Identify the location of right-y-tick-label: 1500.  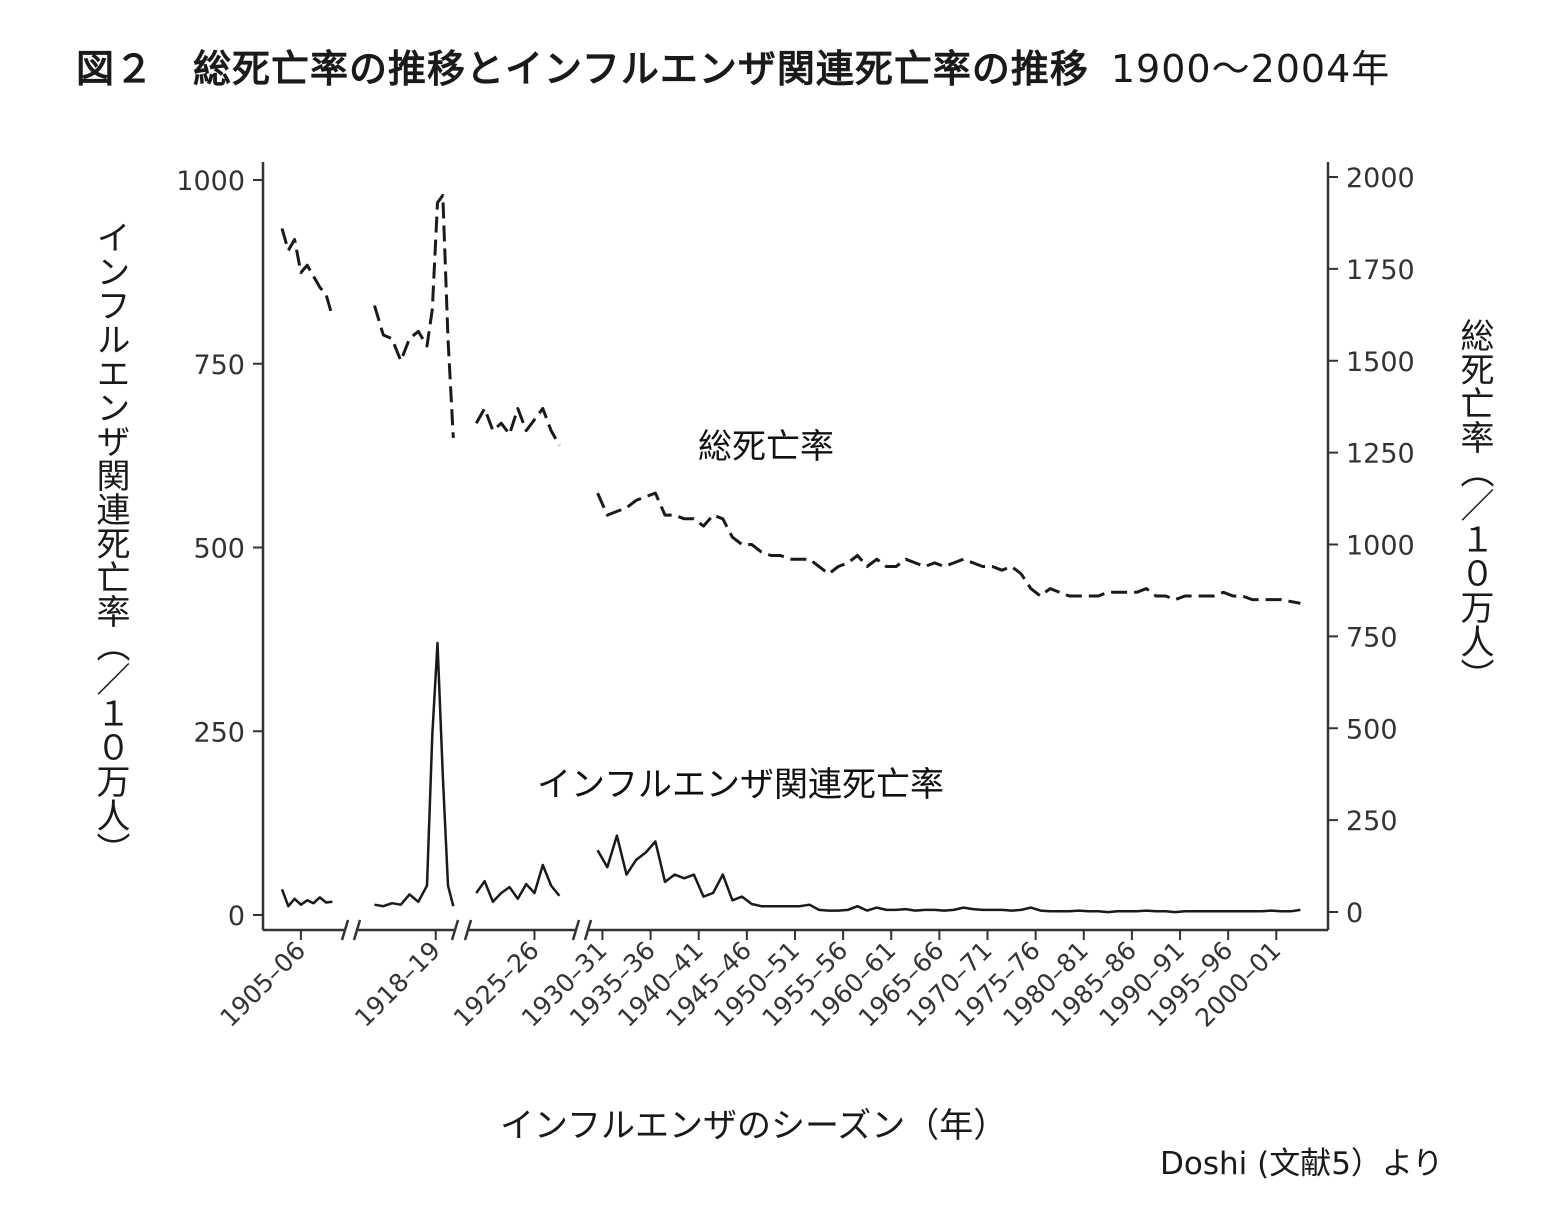
(1380, 362).